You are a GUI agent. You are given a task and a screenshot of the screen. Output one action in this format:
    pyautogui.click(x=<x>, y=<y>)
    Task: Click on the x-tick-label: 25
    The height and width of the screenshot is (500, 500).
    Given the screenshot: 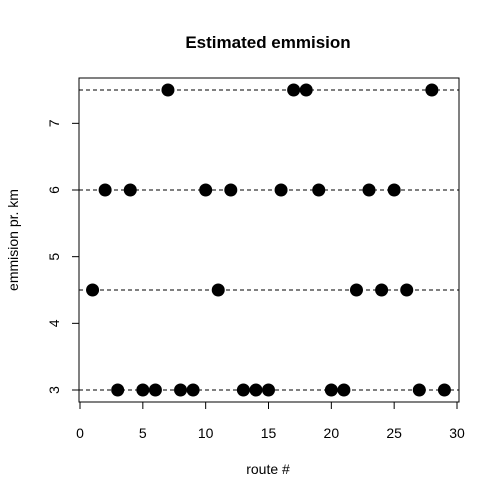 What is the action you would take?
    pyautogui.click(x=394, y=433)
    